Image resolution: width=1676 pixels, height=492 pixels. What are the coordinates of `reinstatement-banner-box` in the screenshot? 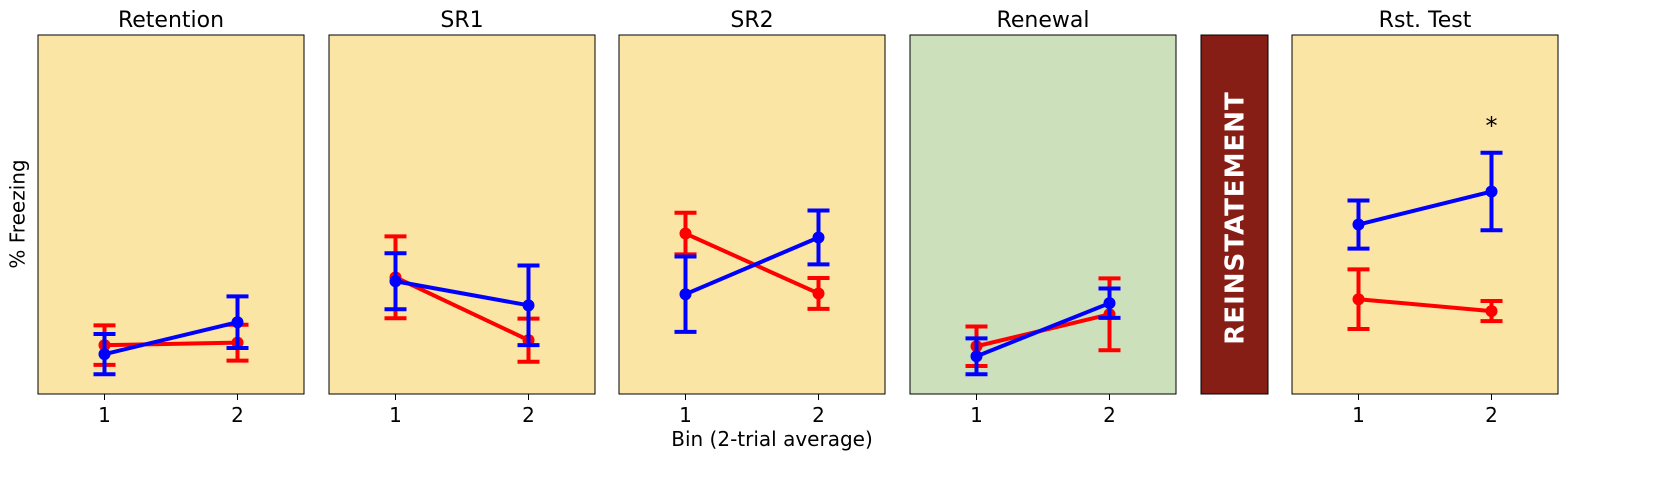 It's located at (1234, 214).